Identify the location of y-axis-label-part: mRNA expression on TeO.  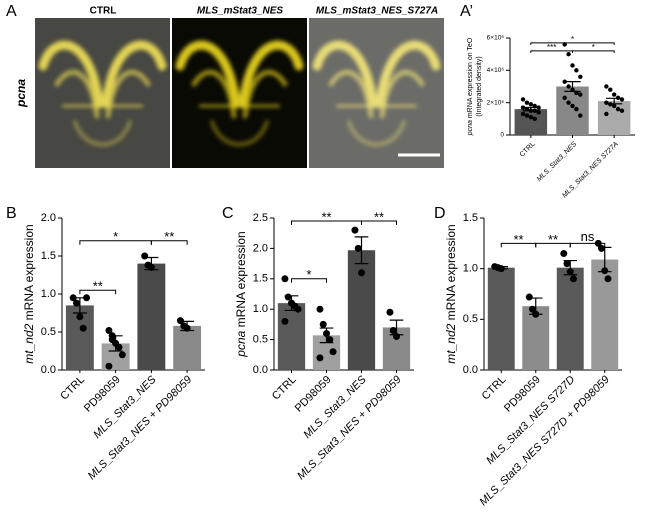
(470, 78).